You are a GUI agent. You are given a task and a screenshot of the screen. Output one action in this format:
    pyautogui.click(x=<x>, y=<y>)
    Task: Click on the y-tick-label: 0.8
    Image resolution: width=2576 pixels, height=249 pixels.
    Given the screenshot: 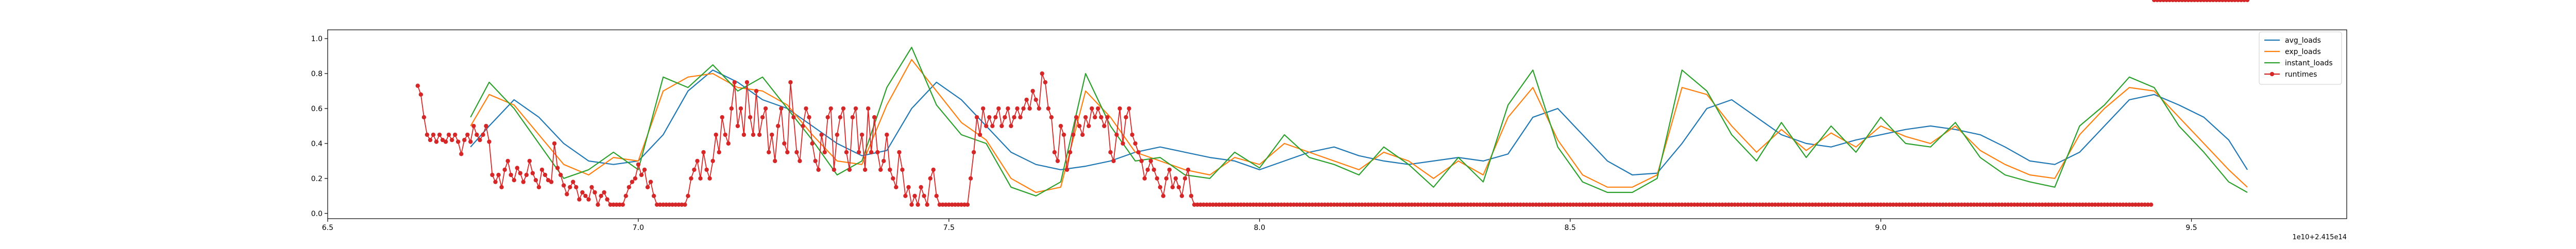 What is the action you would take?
    pyautogui.click(x=317, y=74)
    